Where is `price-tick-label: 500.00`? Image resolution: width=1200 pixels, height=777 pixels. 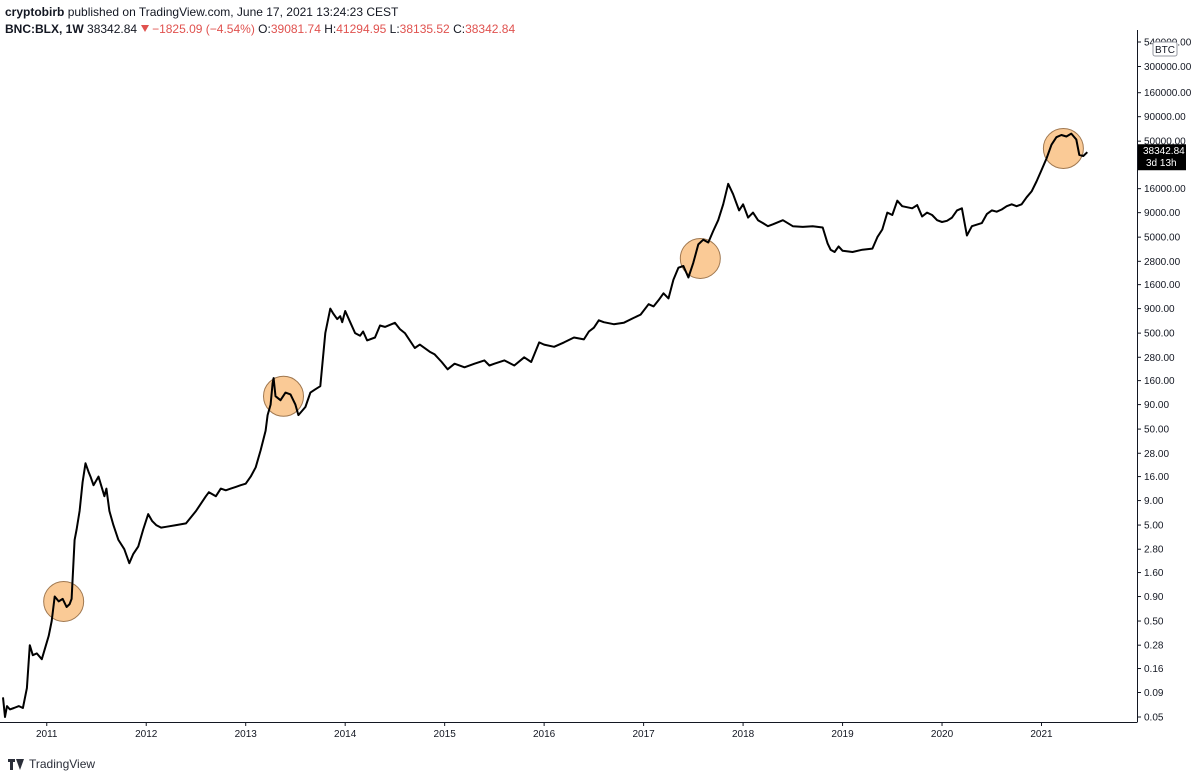
price-tick-label: 500.00 is located at coordinates (1159, 334).